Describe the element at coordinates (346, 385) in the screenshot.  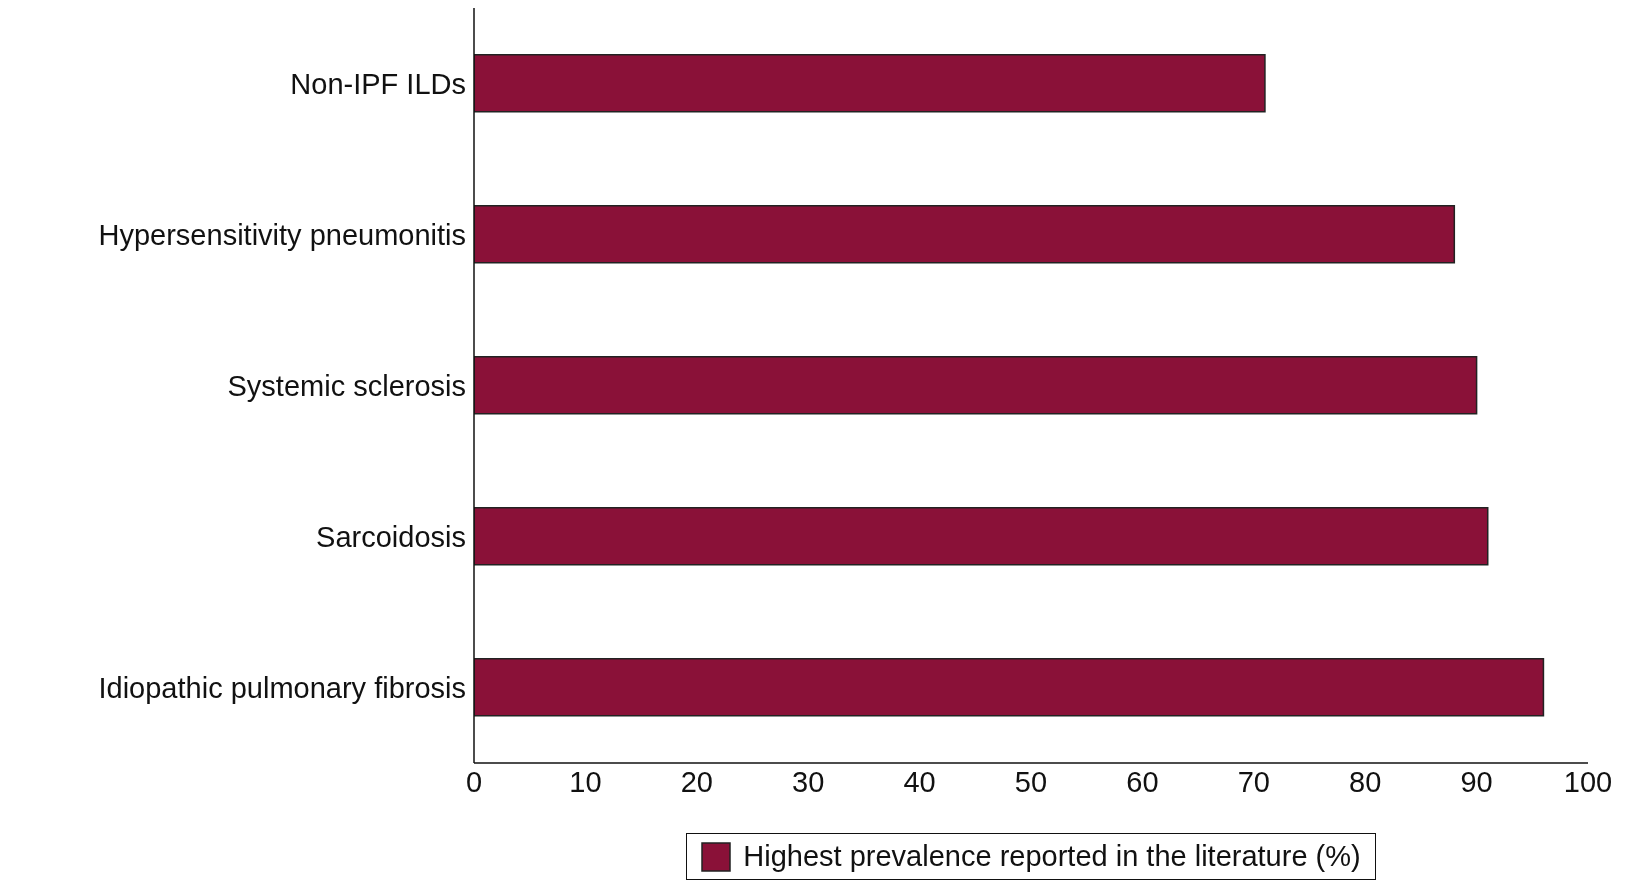
I see `y-tick-label: Systemic sclerosis` at that location.